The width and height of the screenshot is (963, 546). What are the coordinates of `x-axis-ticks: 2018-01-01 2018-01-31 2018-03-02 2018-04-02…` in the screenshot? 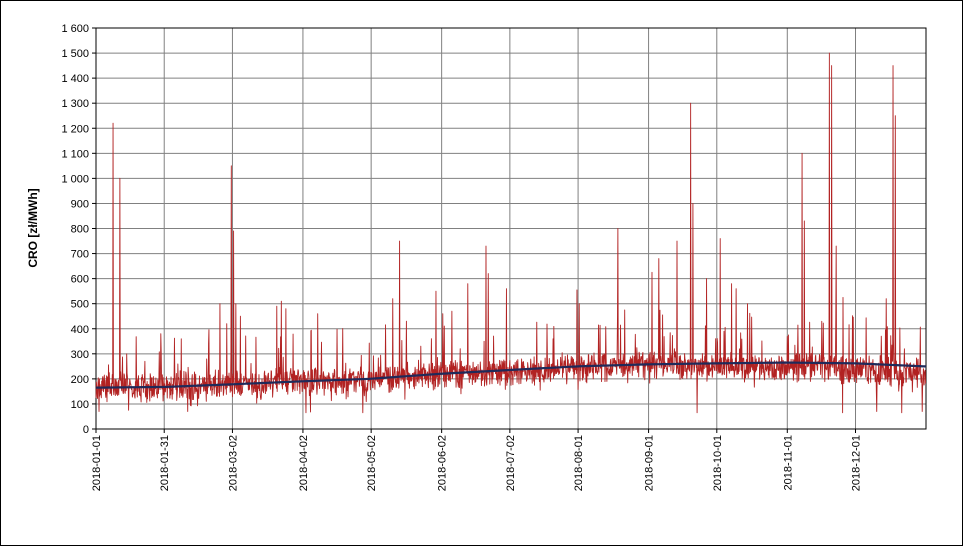 It's located at (477, 460).